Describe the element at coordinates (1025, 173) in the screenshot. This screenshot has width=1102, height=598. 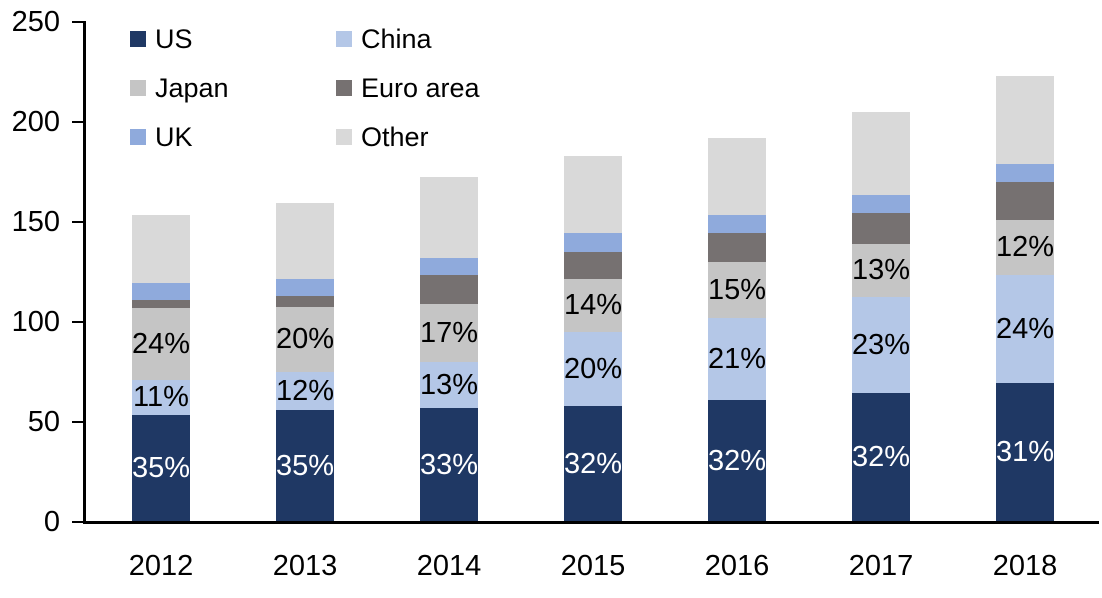
I see `segment-uk-2018` at that location.